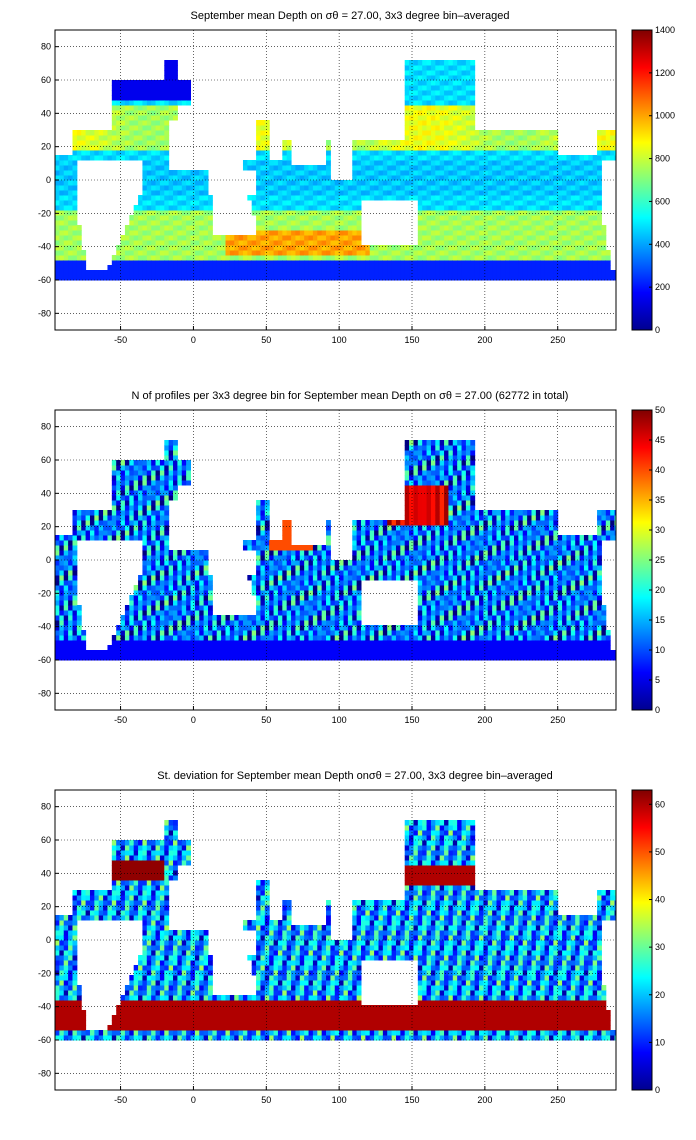 The image size is (696, 1140). Describe the element at coordinates (46, 113) in the screenshot. I see `y-tick-label: 40` at that location.